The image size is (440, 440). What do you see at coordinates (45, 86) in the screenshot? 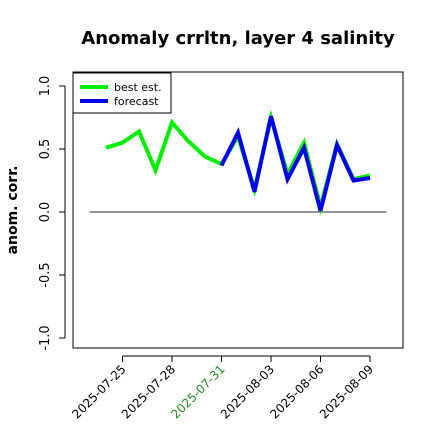
I see `y-tick-label: 1.0` at bounding box center [45, 86].